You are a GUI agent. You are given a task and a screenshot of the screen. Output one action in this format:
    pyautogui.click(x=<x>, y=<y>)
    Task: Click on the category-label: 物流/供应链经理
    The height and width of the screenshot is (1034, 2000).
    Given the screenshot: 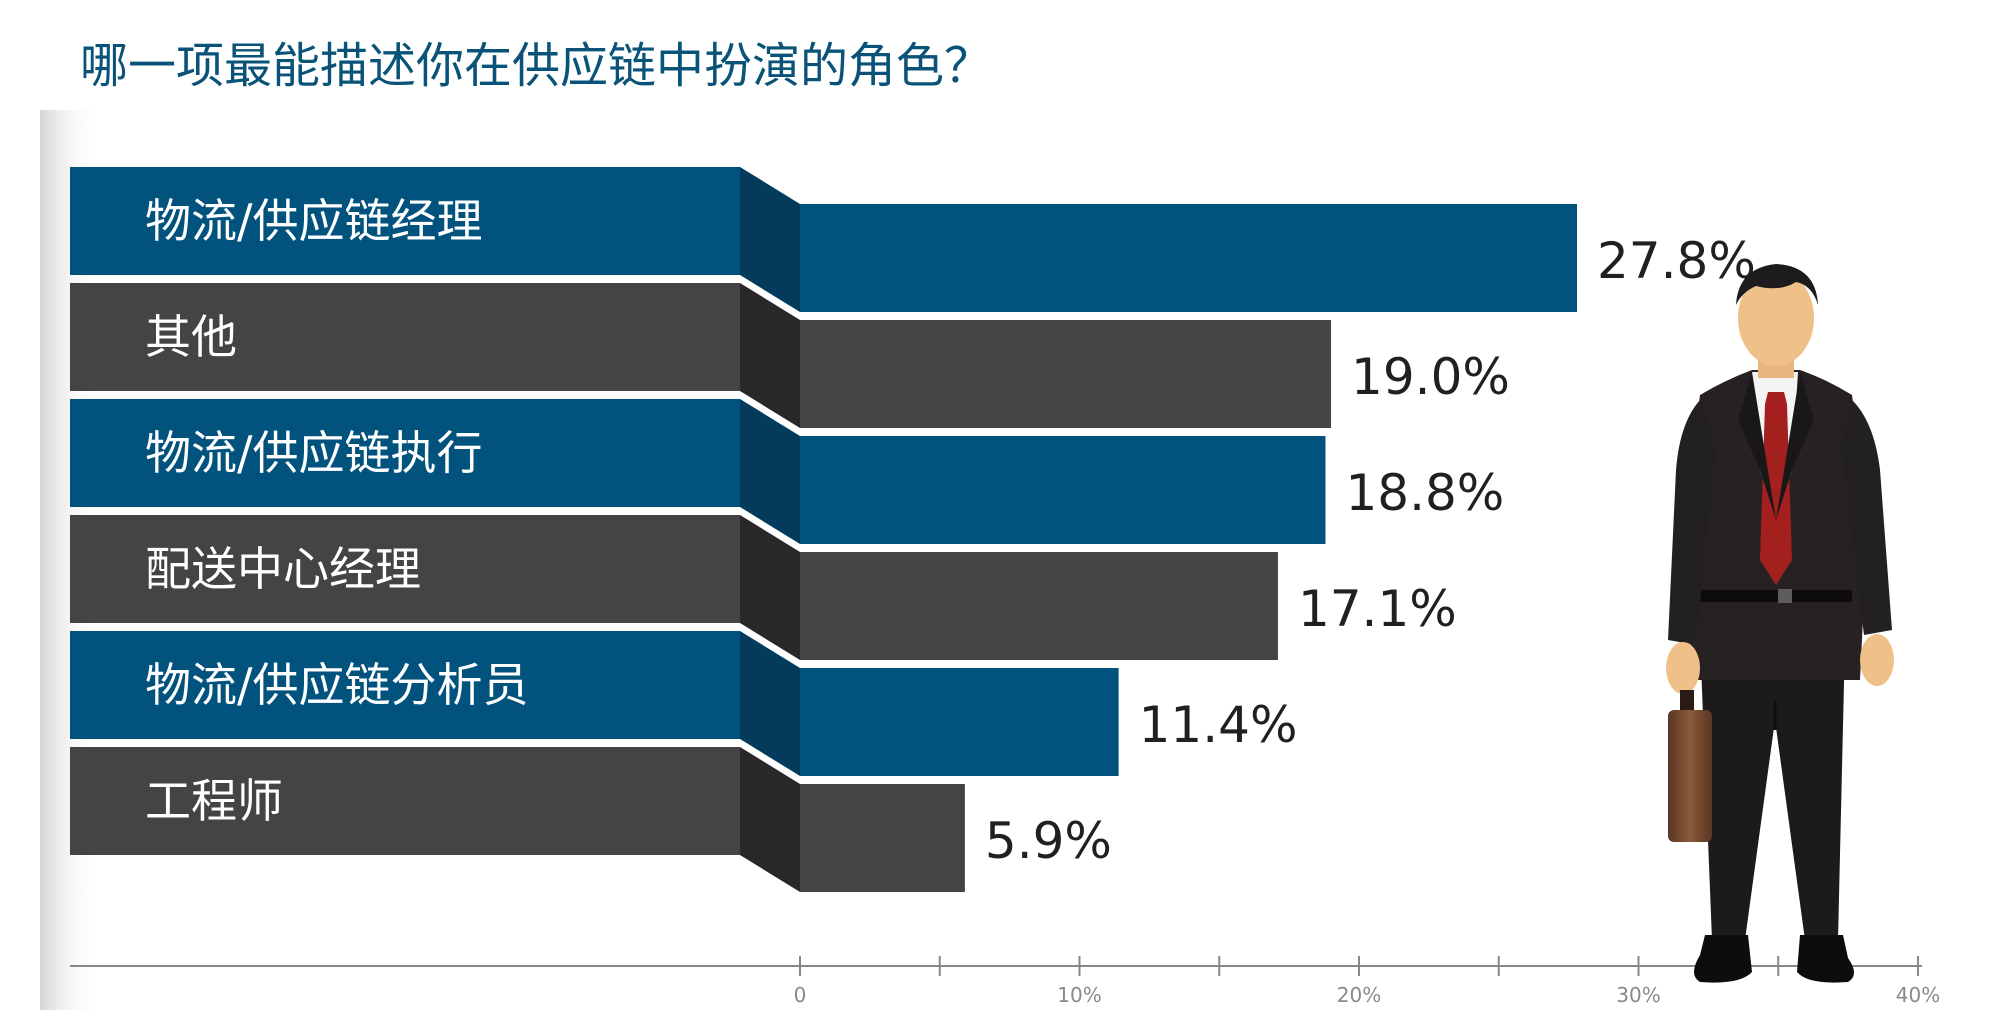 What is the action you would take?
    pyautogui.click(x=314, y=221)
    